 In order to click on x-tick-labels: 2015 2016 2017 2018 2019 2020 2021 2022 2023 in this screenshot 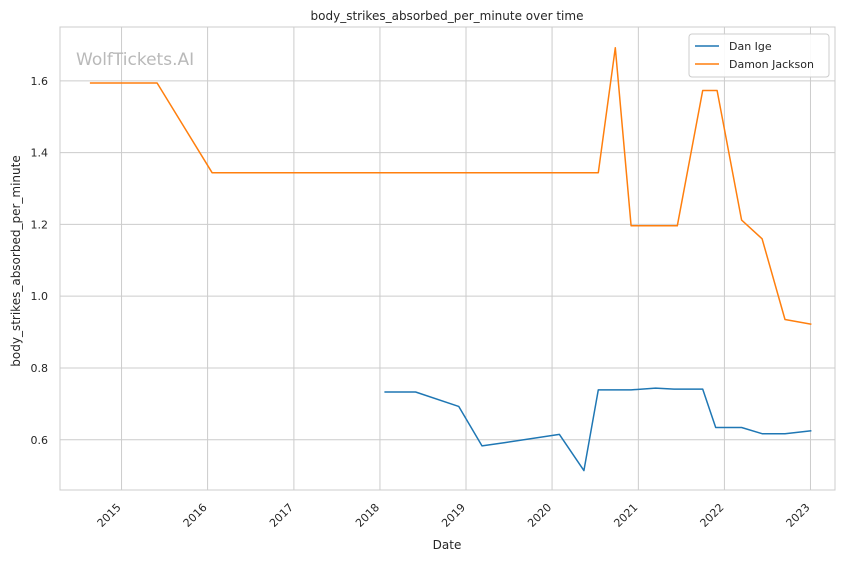, I will do `click(454, 515)`.